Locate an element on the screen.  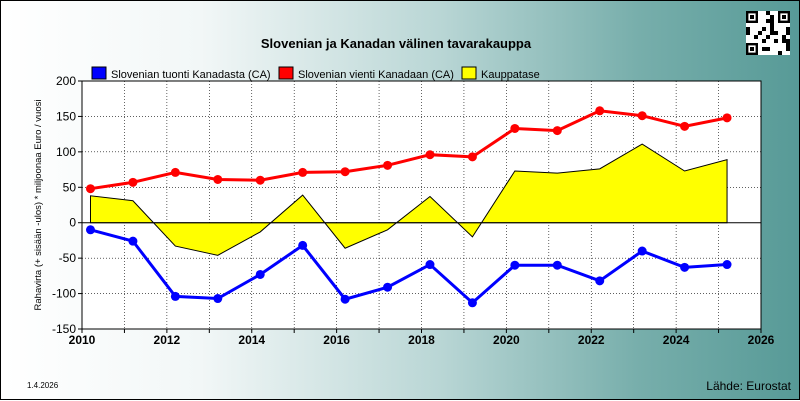
y-tick-label: -150 is located at coordinates (64, 329).